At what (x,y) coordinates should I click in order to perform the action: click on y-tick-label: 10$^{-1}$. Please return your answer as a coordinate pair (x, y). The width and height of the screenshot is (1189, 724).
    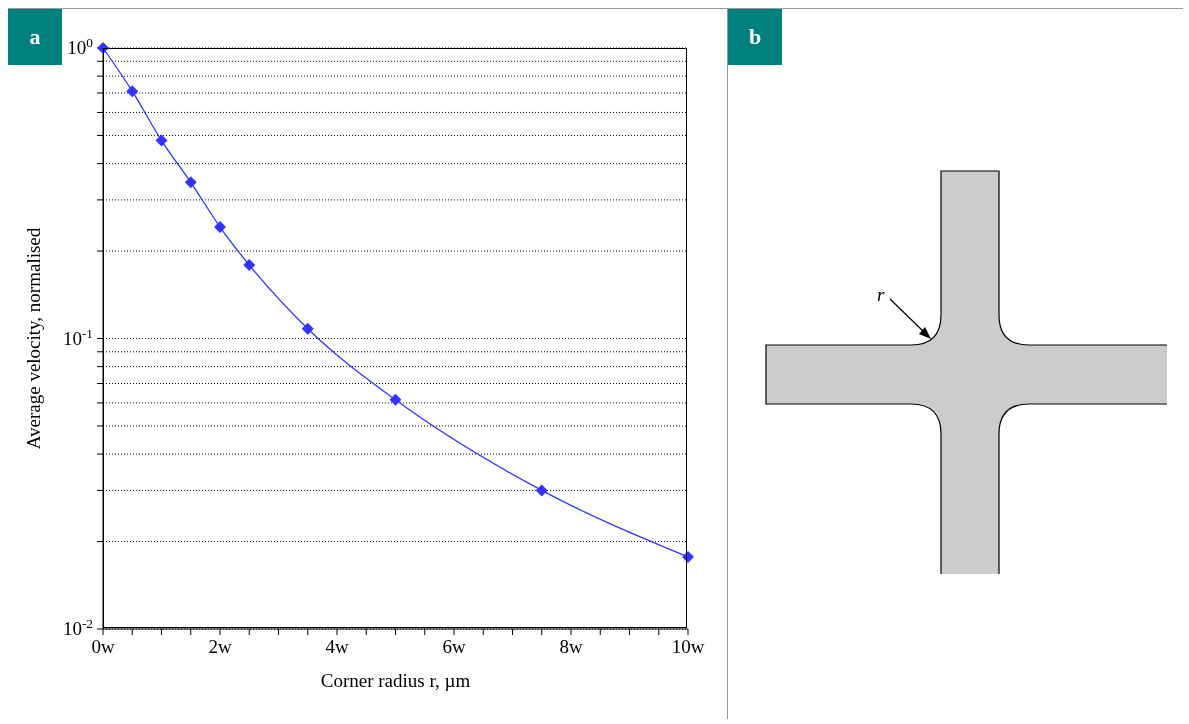
    Looking at the image, I should click on (77, 337).